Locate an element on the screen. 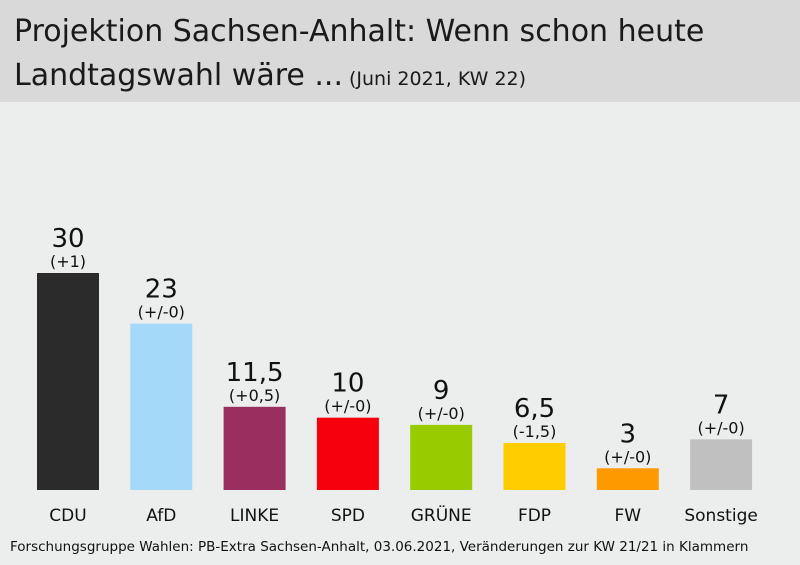 The width and height of the screenshot is (800, 565). category-label-gr-ne: GRÜNE is located at coordinates (441, 515).